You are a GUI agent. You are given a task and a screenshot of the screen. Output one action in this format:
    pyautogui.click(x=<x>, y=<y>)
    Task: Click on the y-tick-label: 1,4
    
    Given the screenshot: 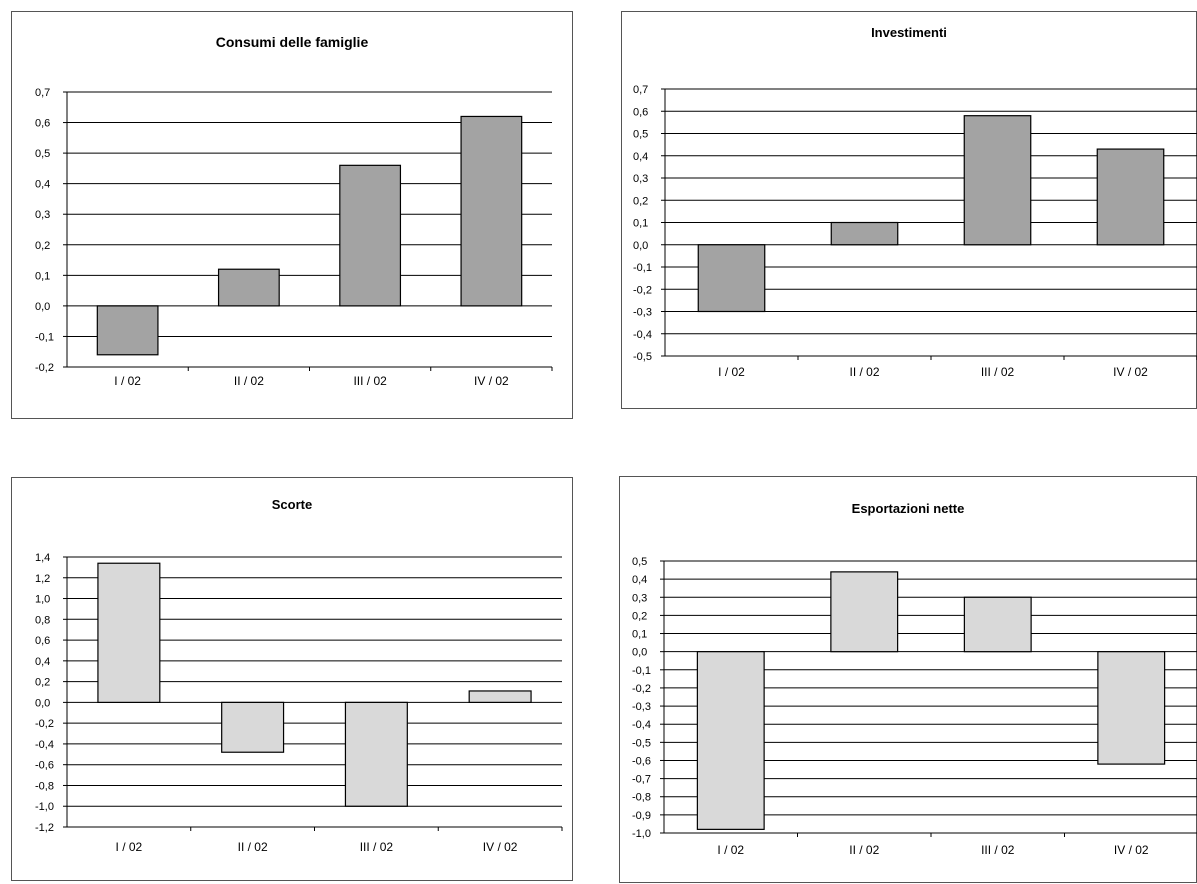 What is the action you would take?
    pyautogui.click(x=42, y=558)
    